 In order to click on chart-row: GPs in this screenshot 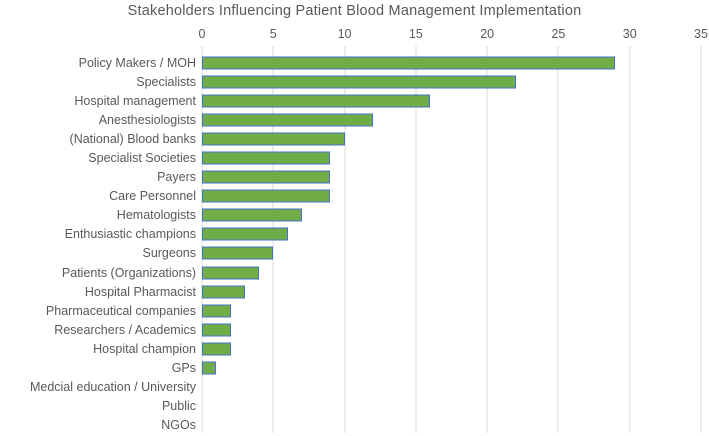, I will do `click(350, 368)`.